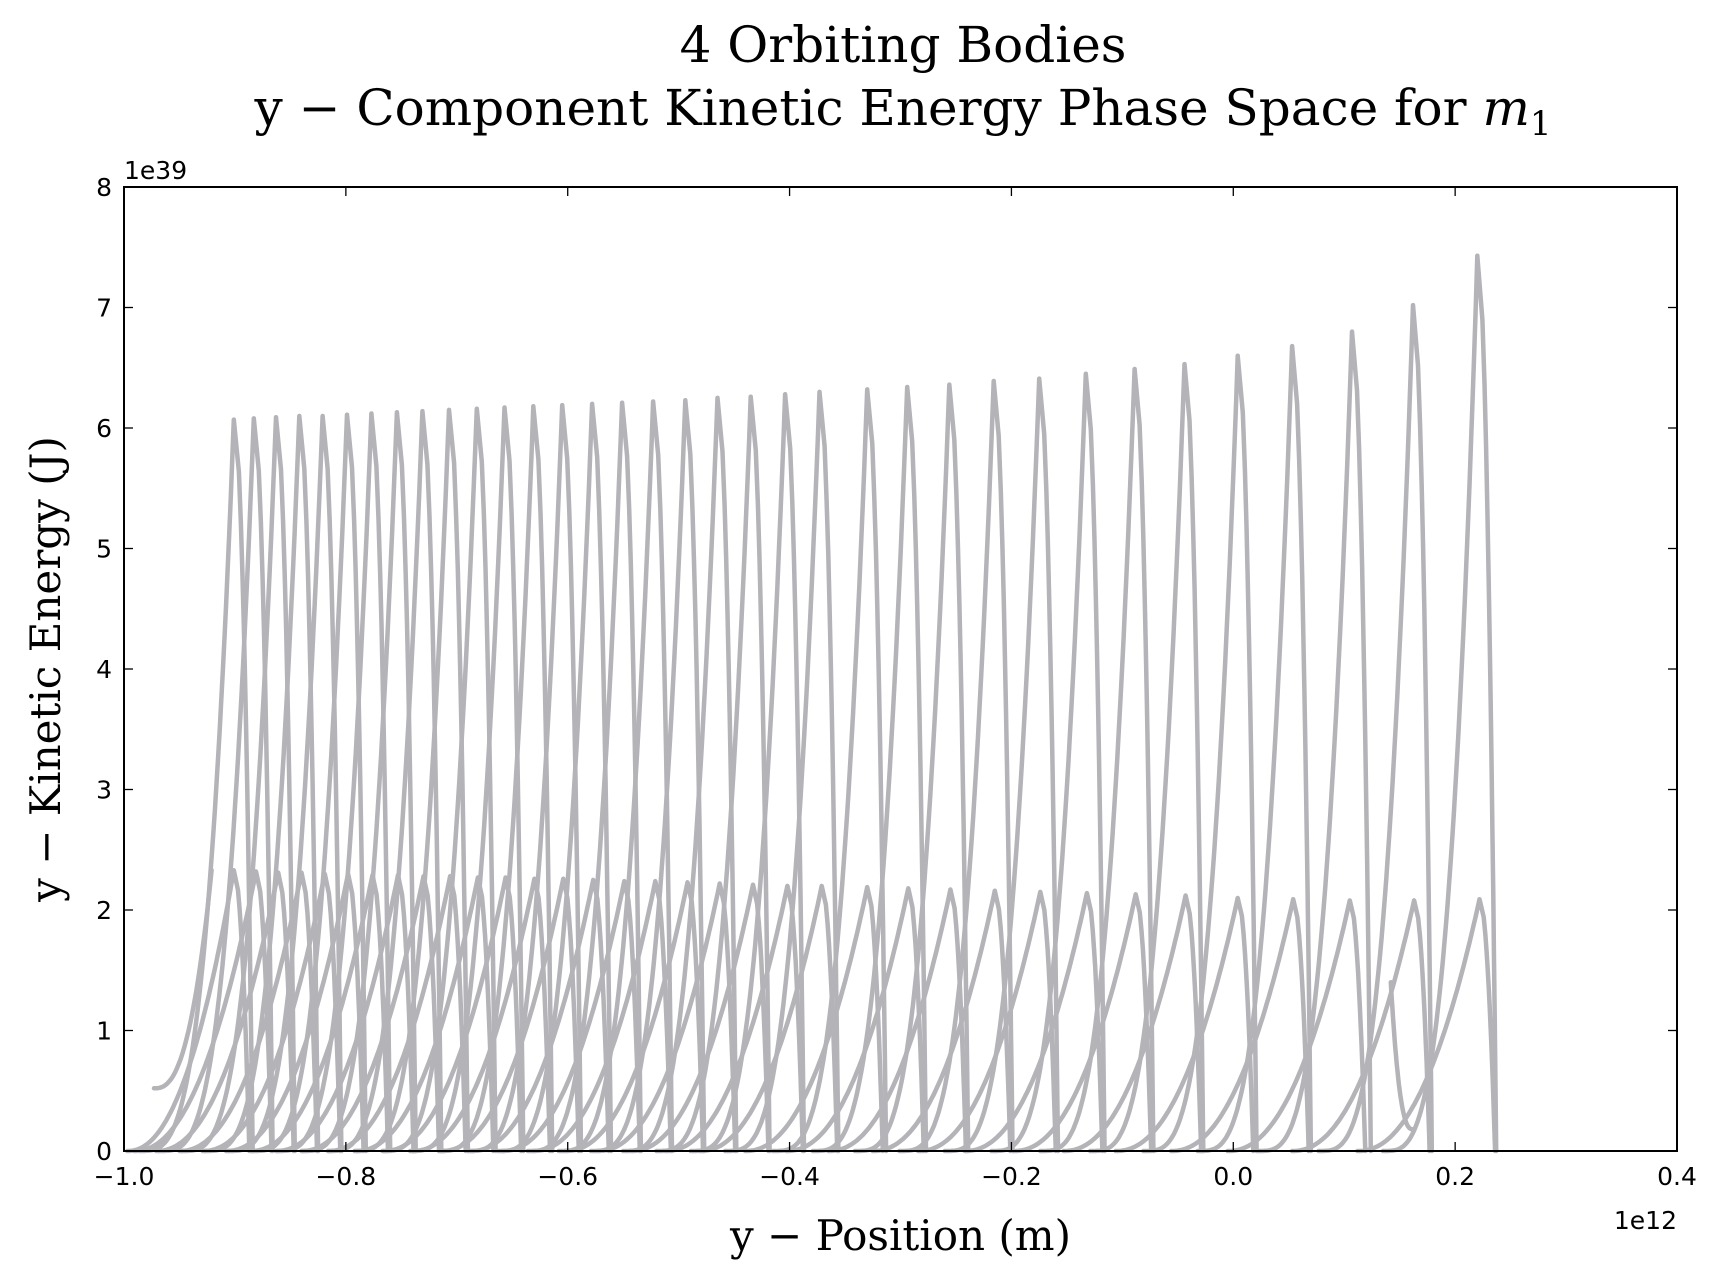 Image resolution: width=1715 pixels, height=1280 pixels. Describe the element at coordinates (104, 428) in the screenshot. I see `y-tick-label: 6` at that location.